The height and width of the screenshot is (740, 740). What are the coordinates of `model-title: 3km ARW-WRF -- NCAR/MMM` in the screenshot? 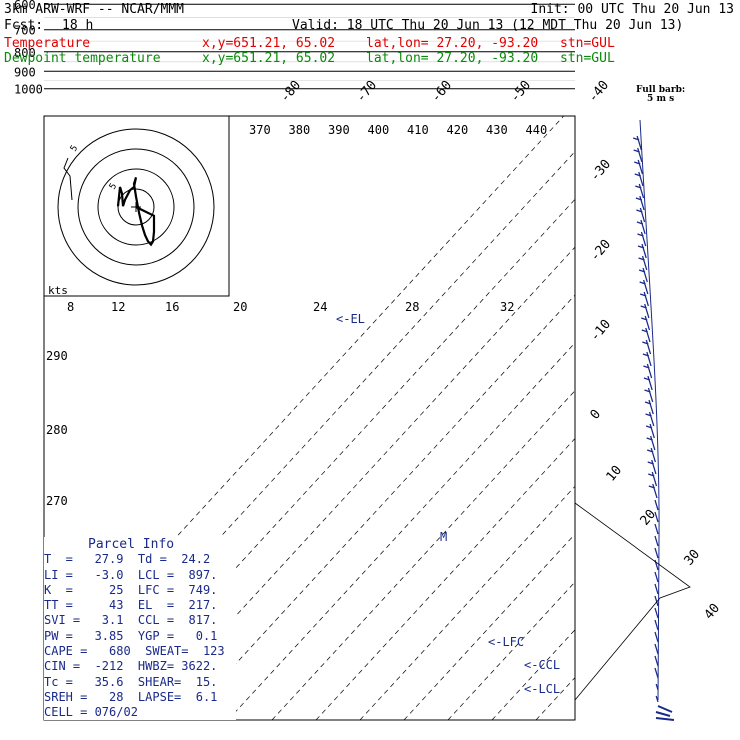 It's located at (94, 9).